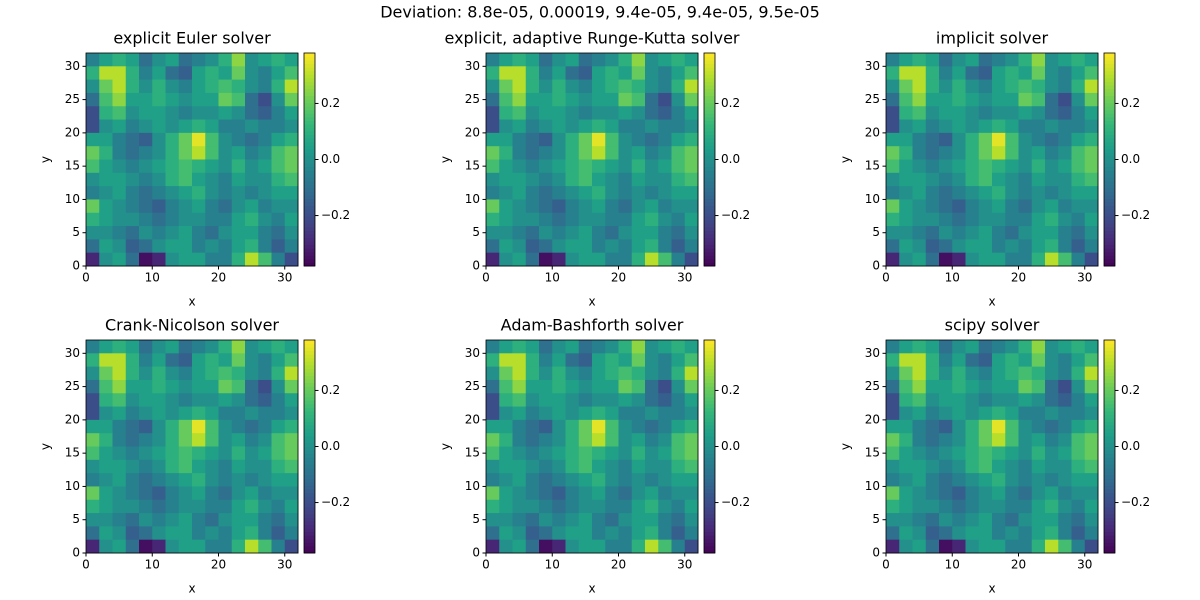 The width and height of the screenshot is (1200, 600). What do you see at coordinates (872, 386) in the screenshot?
I see `y-tick-label: 25` at bounding box center [872, 386].